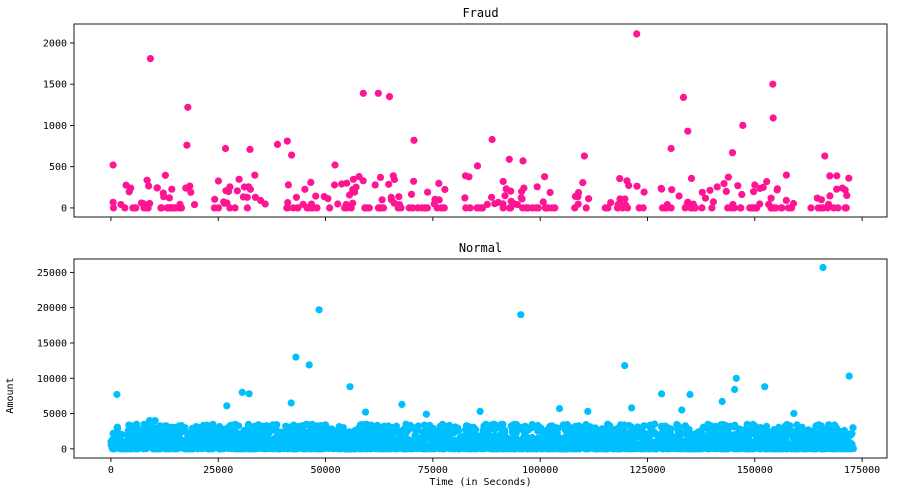 This screenshot has height=492, width=898. Describe the element at coordinates (486, 219) in the screenshot. I see `fraud-x-axis` at that location.